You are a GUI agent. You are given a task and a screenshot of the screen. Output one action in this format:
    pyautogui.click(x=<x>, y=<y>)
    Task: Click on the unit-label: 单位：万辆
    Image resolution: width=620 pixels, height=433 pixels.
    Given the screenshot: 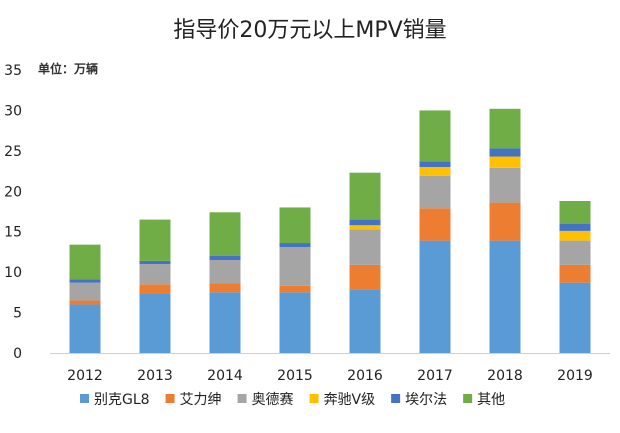 What is the action you would take?
    pyautogui.click(x=68, y=69)
    